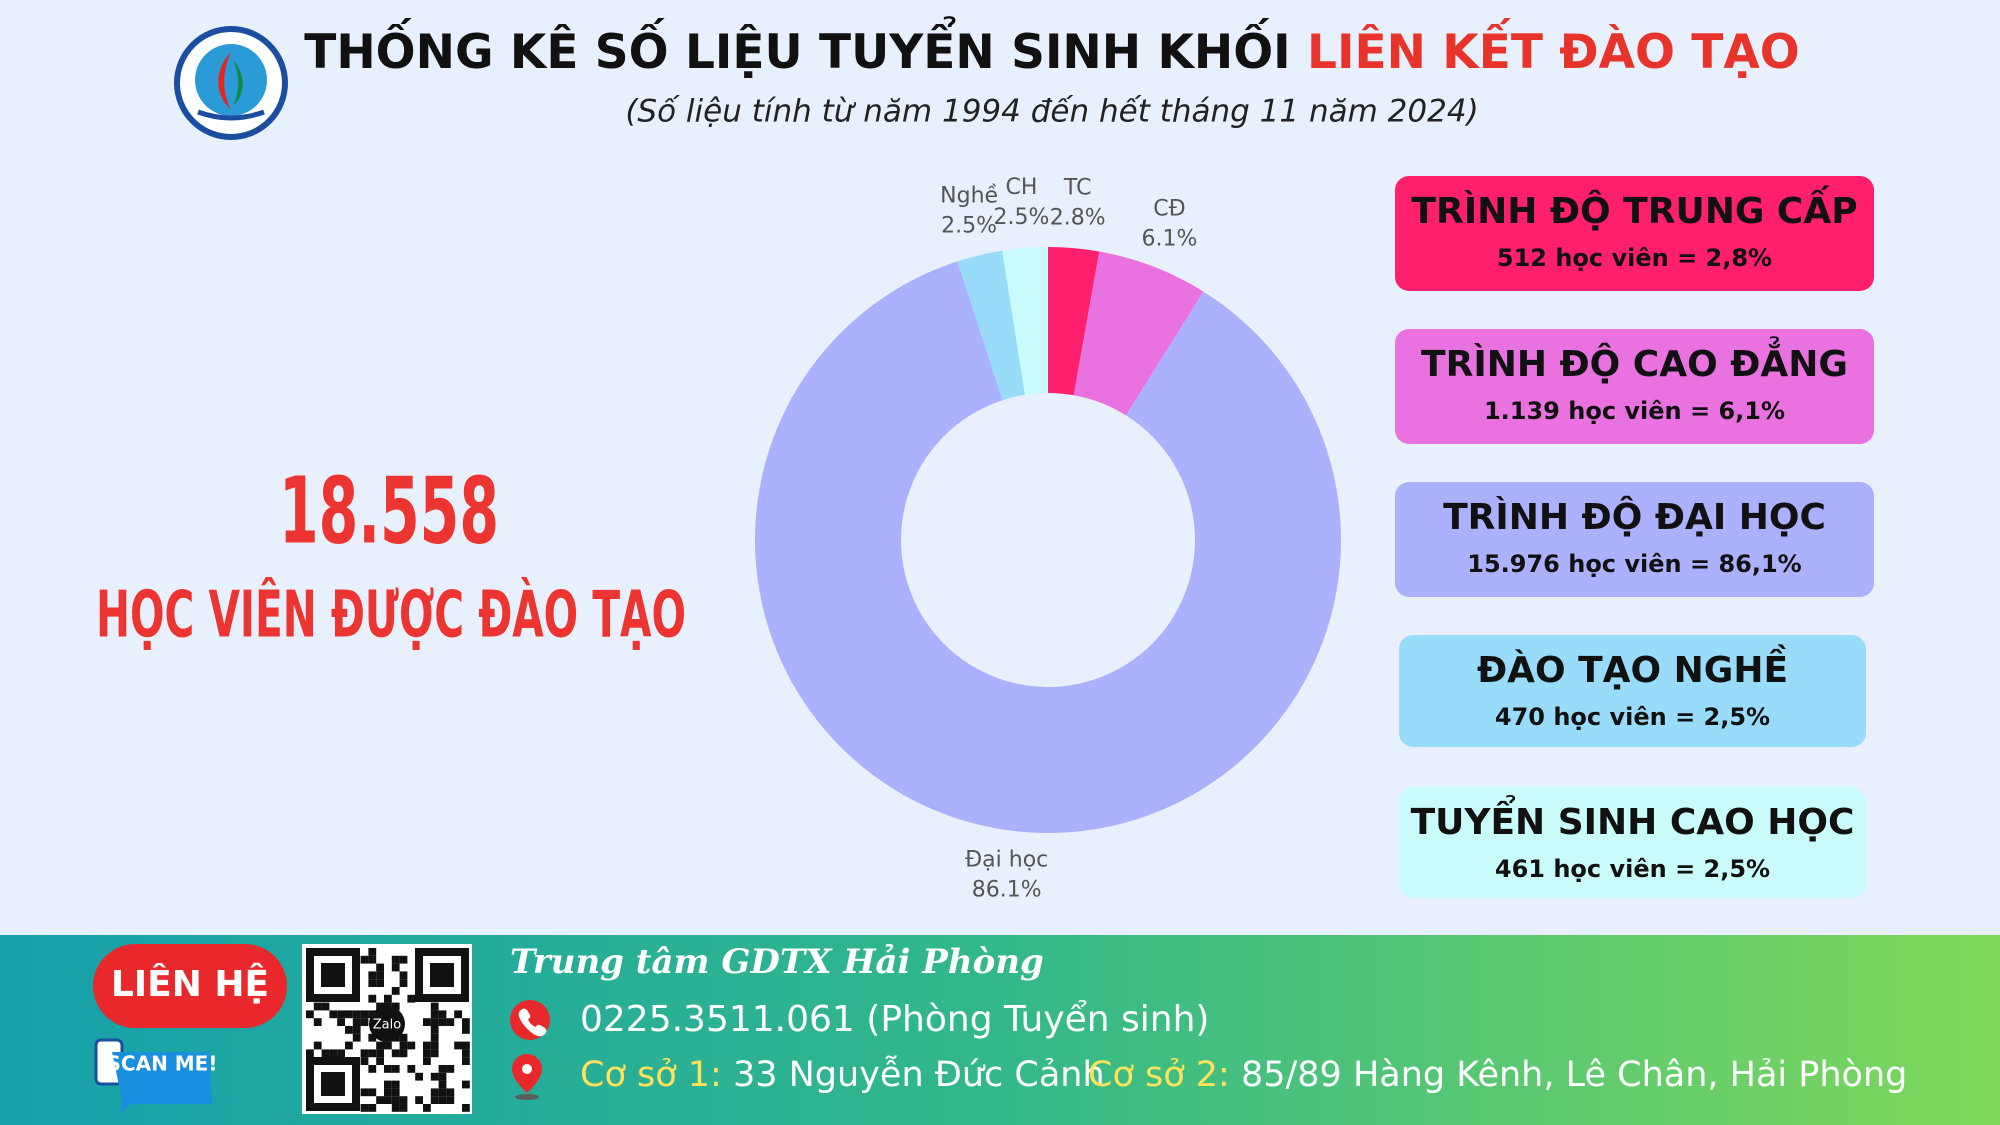  Describe the element at coordinates (1634, 208) in the screenshot. I see `card-title: TRÌNH ĐỘ TRUNG CẤP` at that location.